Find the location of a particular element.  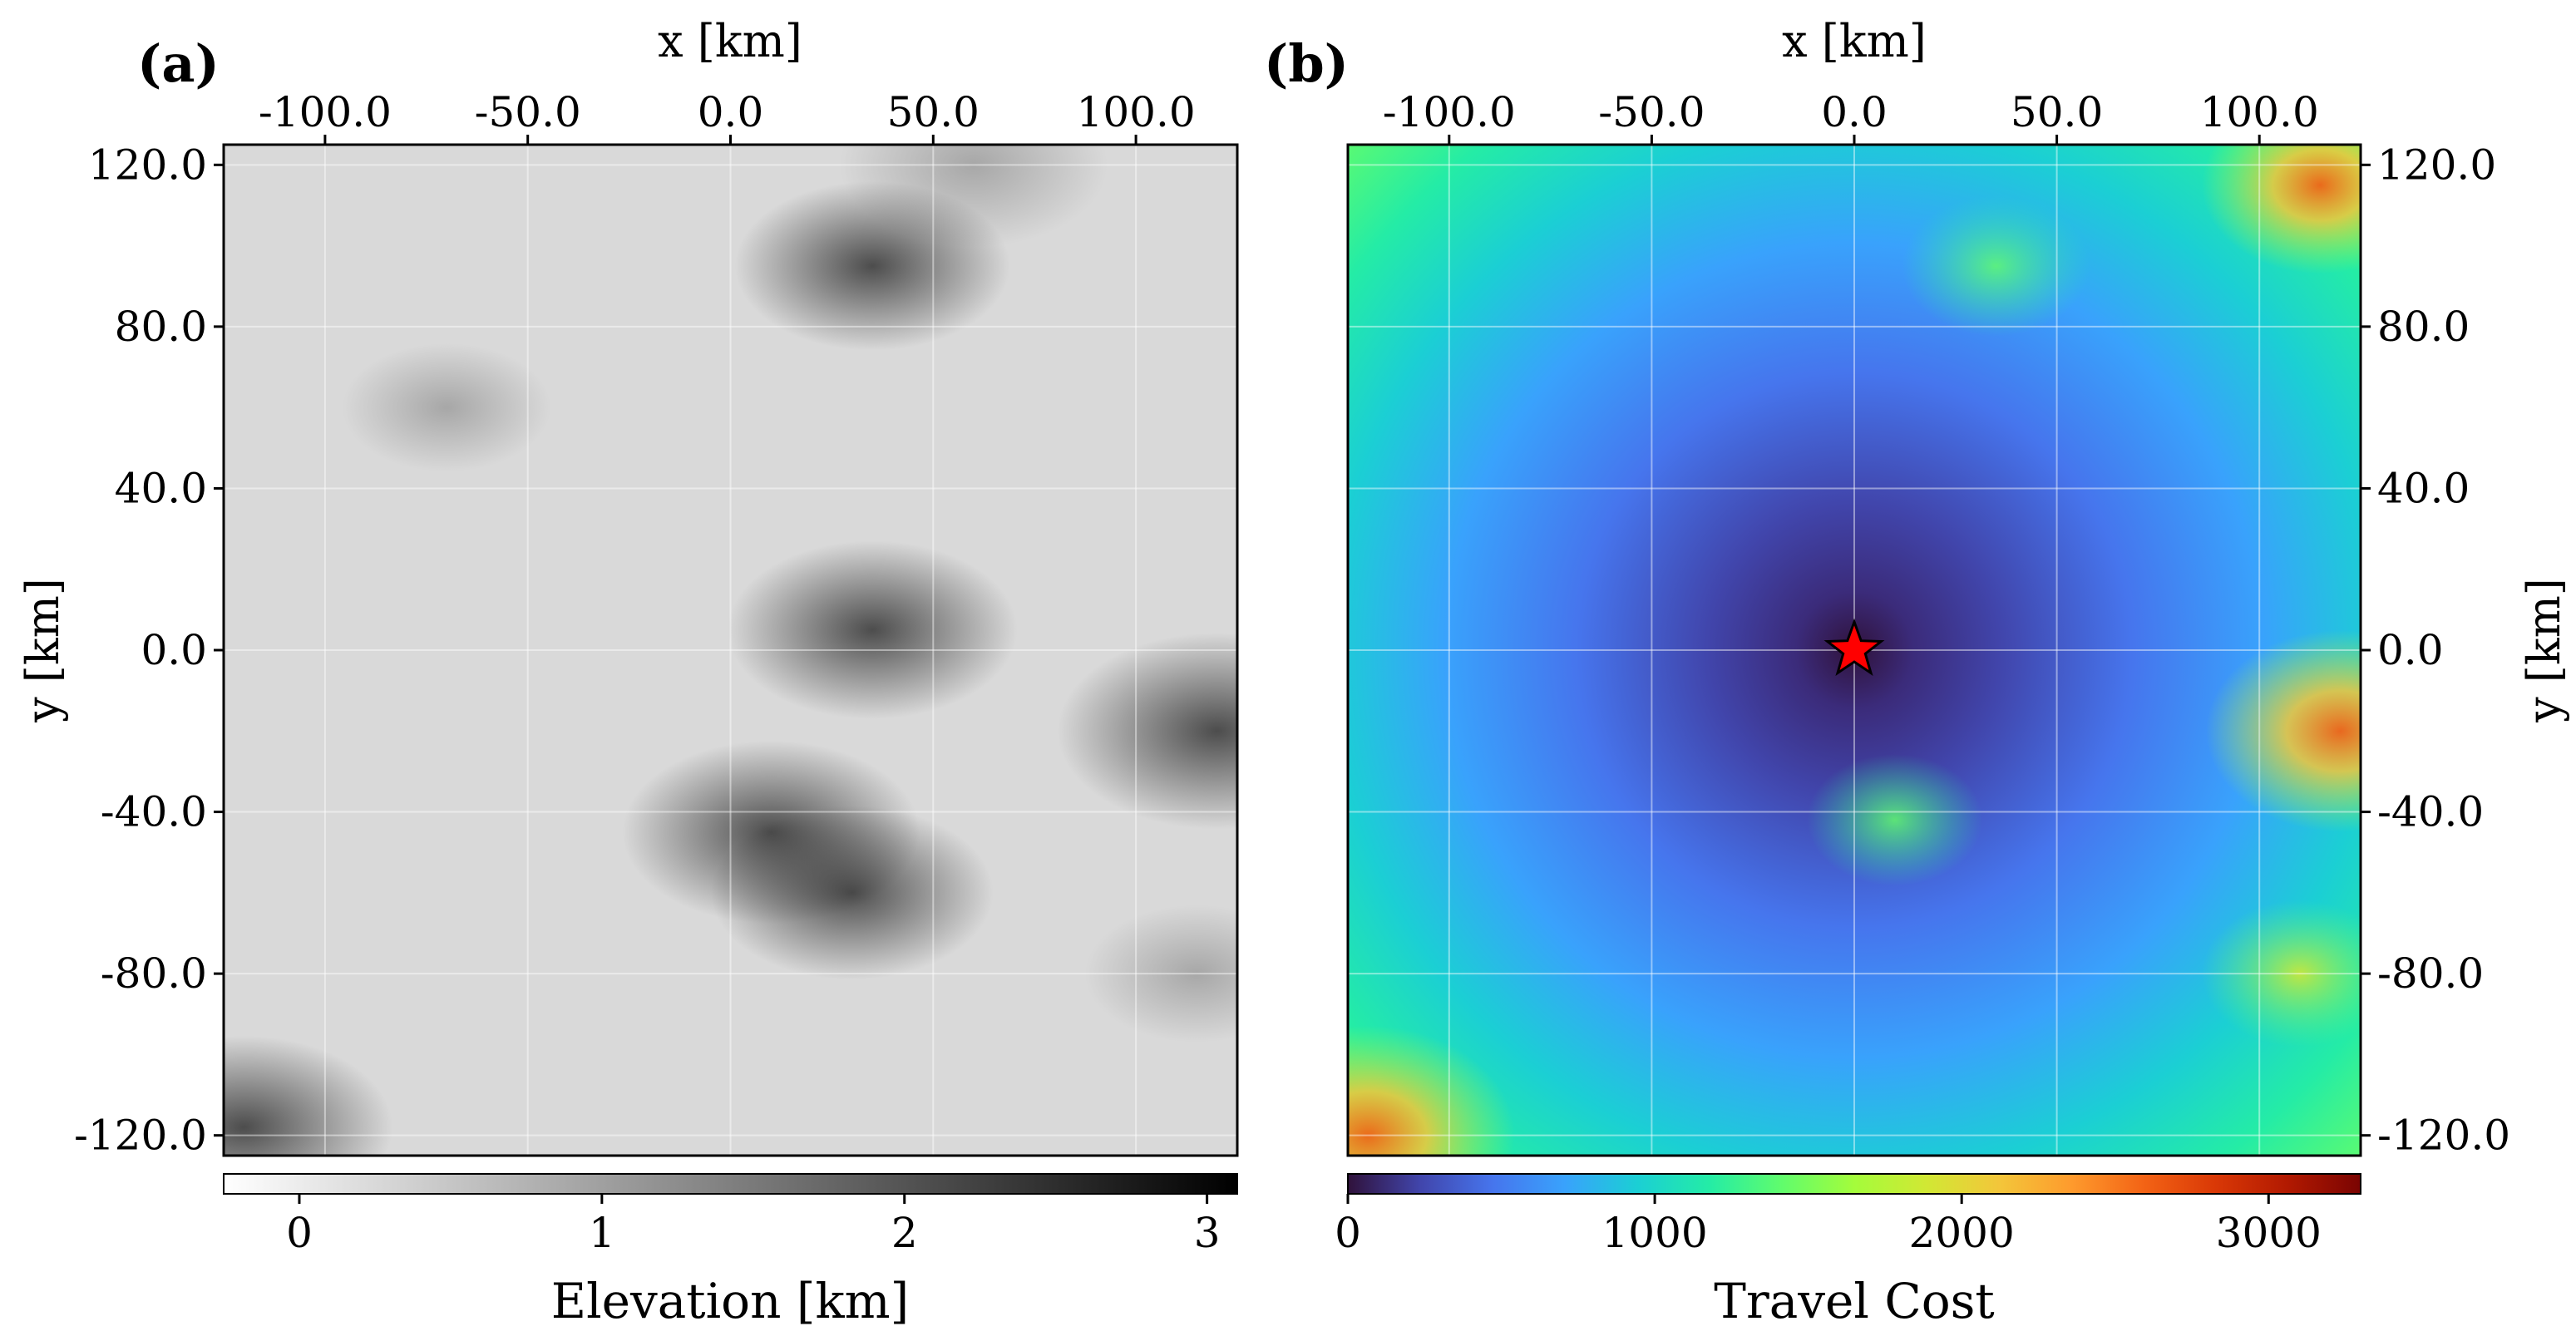

panel-a-yticks: 120.0 80.0 40.0 0.0 -40.0 -80.0 -120.0 is located at coordinates (149, 651).